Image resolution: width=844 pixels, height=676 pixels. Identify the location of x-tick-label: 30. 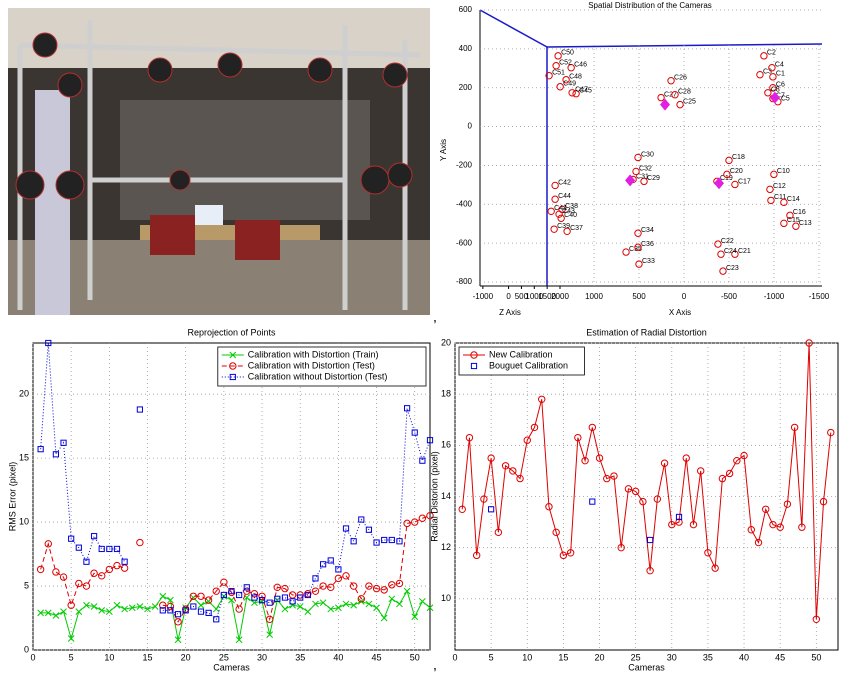
(672, 657).